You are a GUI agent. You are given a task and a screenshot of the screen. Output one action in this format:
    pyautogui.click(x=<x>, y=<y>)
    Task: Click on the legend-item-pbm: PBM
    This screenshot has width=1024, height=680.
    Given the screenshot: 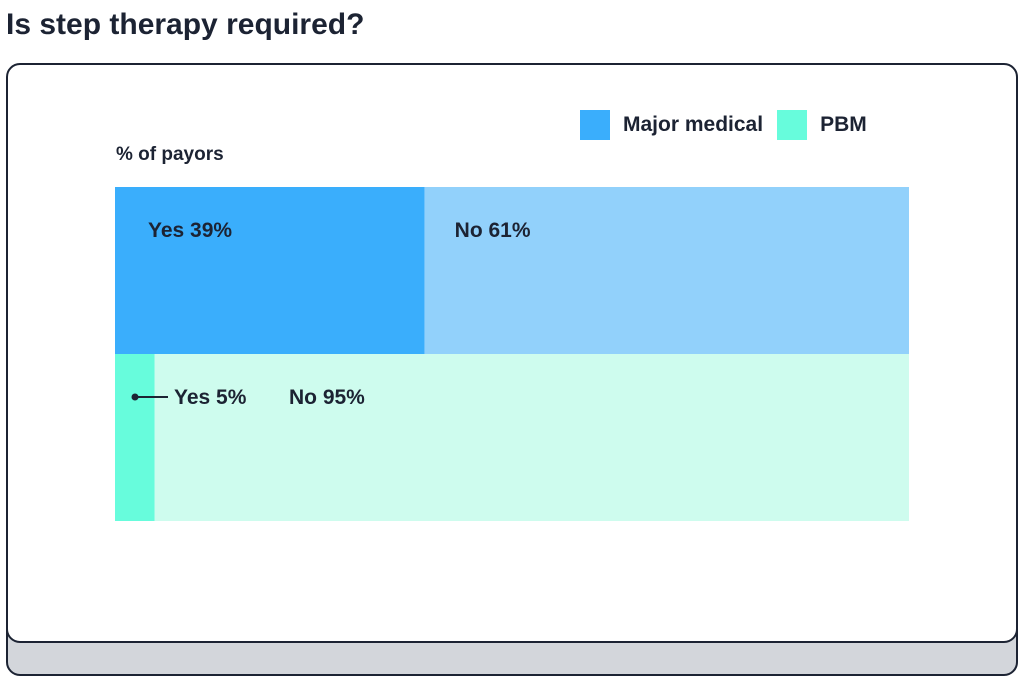 What is the action you would take?
    pyautogui.click(x=822, y=125)
    